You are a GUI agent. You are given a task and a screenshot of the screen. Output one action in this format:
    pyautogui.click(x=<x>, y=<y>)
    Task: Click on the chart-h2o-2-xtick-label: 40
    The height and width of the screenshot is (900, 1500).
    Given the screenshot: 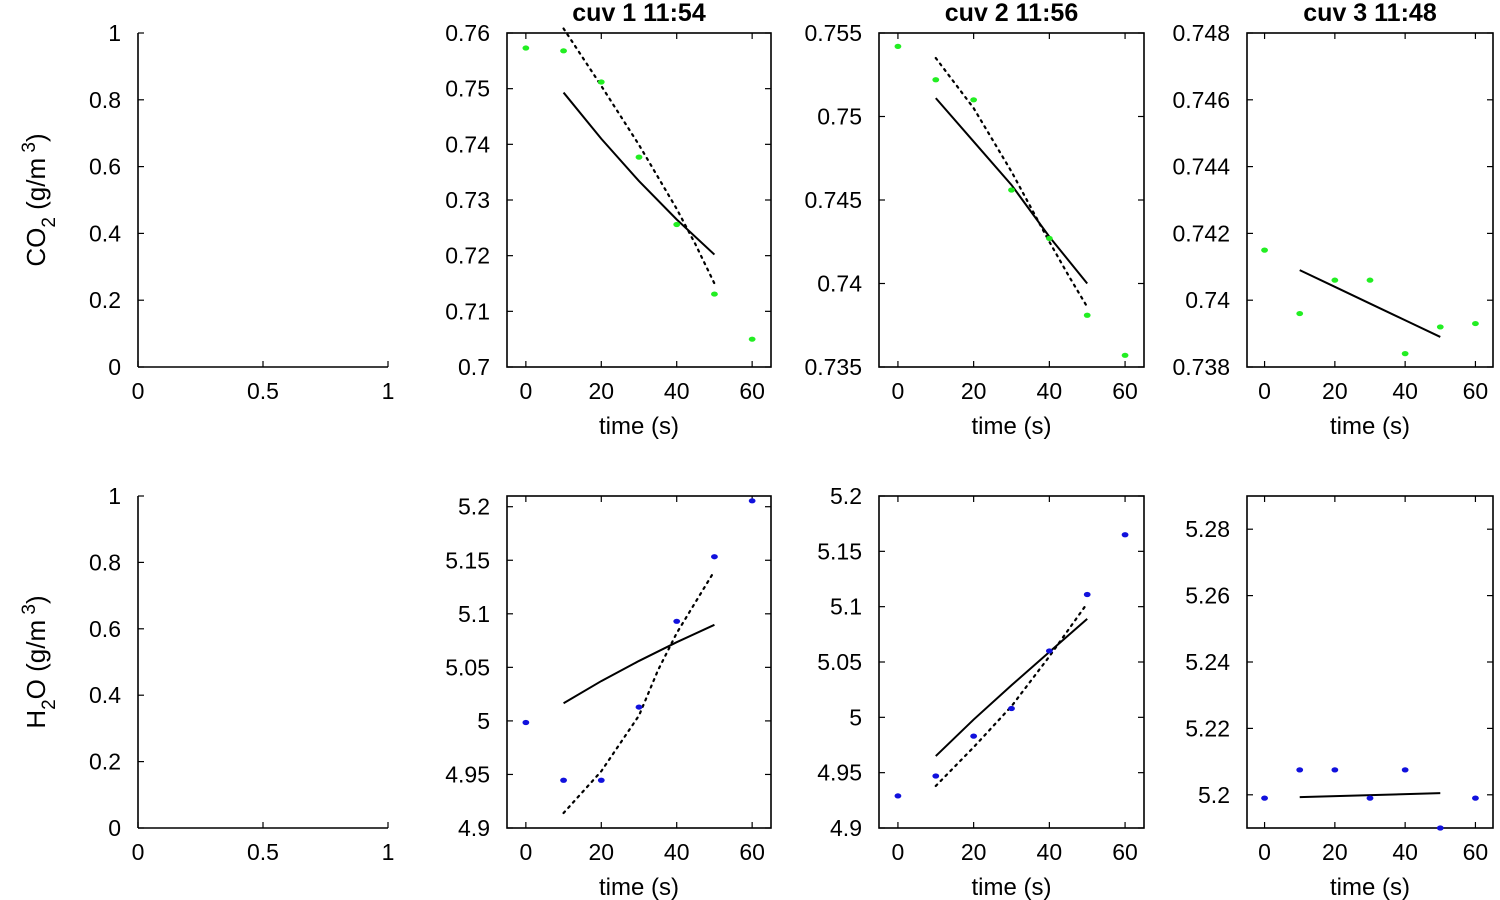 What is the action you would take?
    pyautogui.click(x=1050, y=852)
    